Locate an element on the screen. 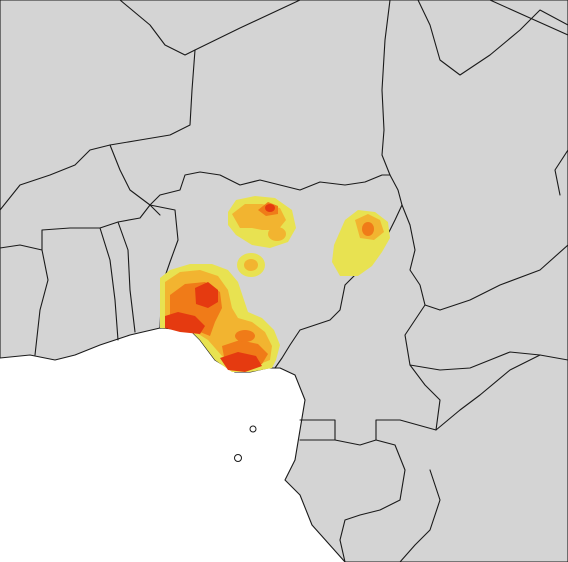 The height and width of the screenshot is (562, 568). island-bioko-small is located at coordinates (253, 429).